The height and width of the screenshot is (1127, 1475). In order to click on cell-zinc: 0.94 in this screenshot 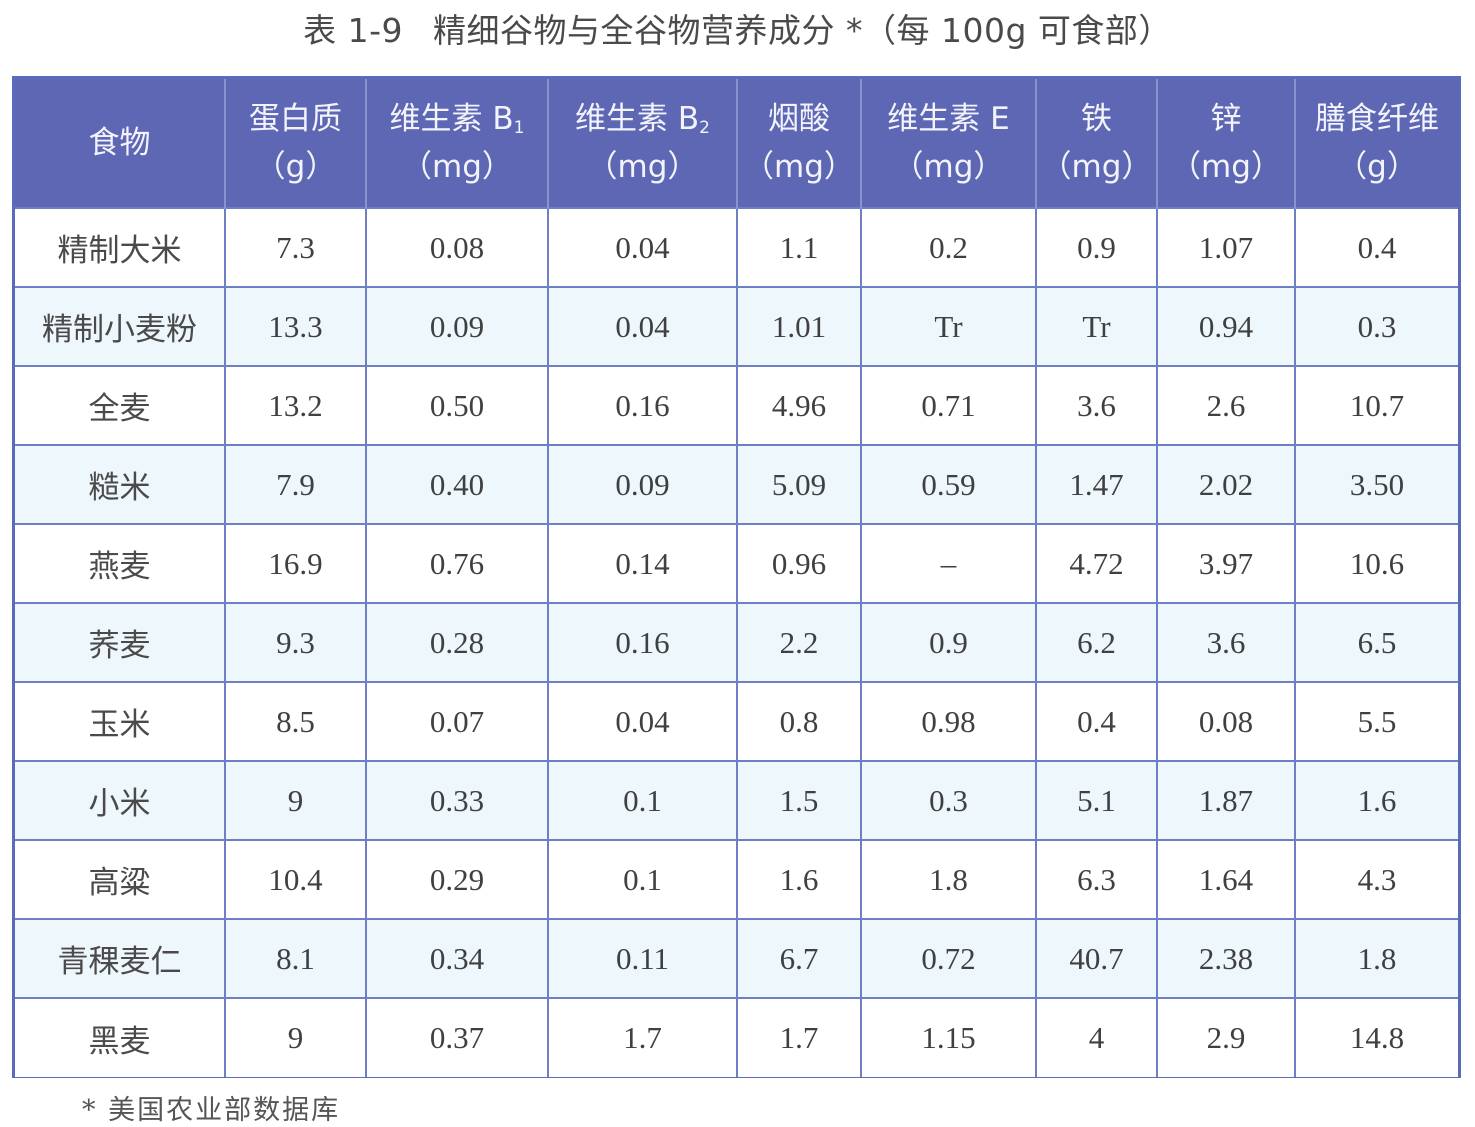, I will do `click(1226, 326)`.